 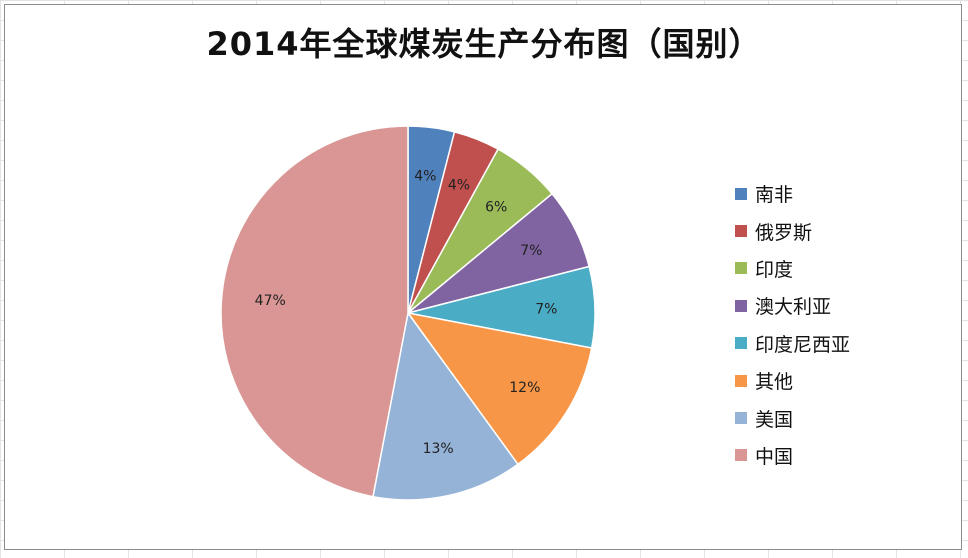 What do you see at coordinates (774, 269) in the screenshot?
I see `legend-label-2: 印度` at bounding box center [774, 269].